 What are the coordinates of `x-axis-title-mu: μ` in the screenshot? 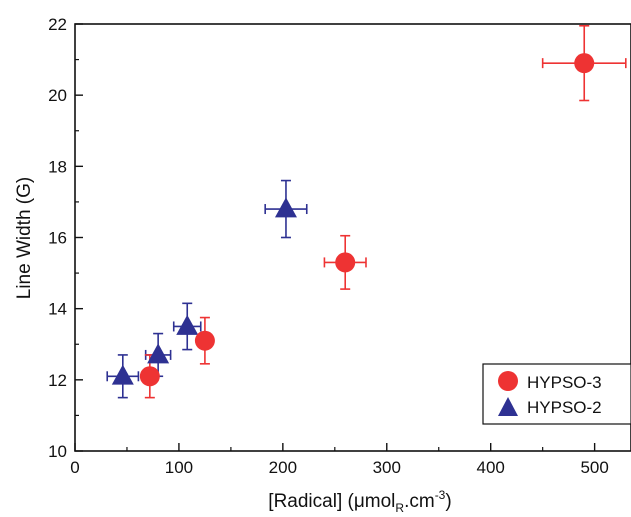 It's located at (359, 501).